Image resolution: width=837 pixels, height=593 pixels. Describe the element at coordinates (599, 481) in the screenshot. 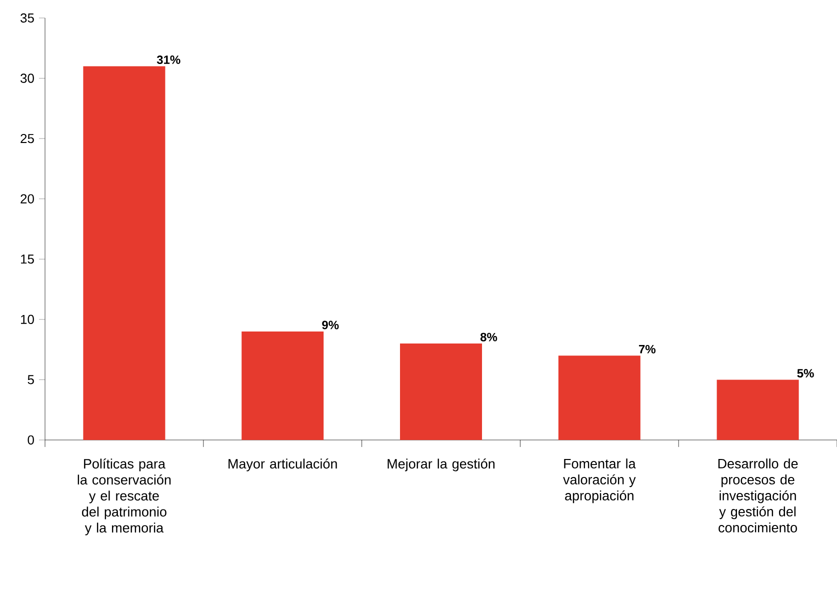

I see `x-tick-label: Fomentar la valoración y apropiación` at that location.